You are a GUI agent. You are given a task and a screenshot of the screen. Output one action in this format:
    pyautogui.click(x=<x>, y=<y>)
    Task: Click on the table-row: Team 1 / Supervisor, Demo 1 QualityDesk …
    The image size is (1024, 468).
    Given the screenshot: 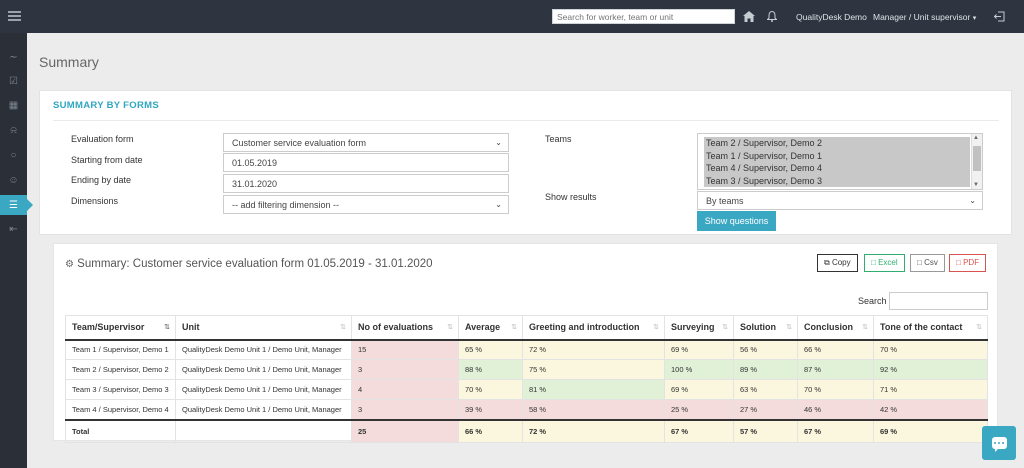 What is the action you would take?
    pyautogui.click(x=526, y=349)
    